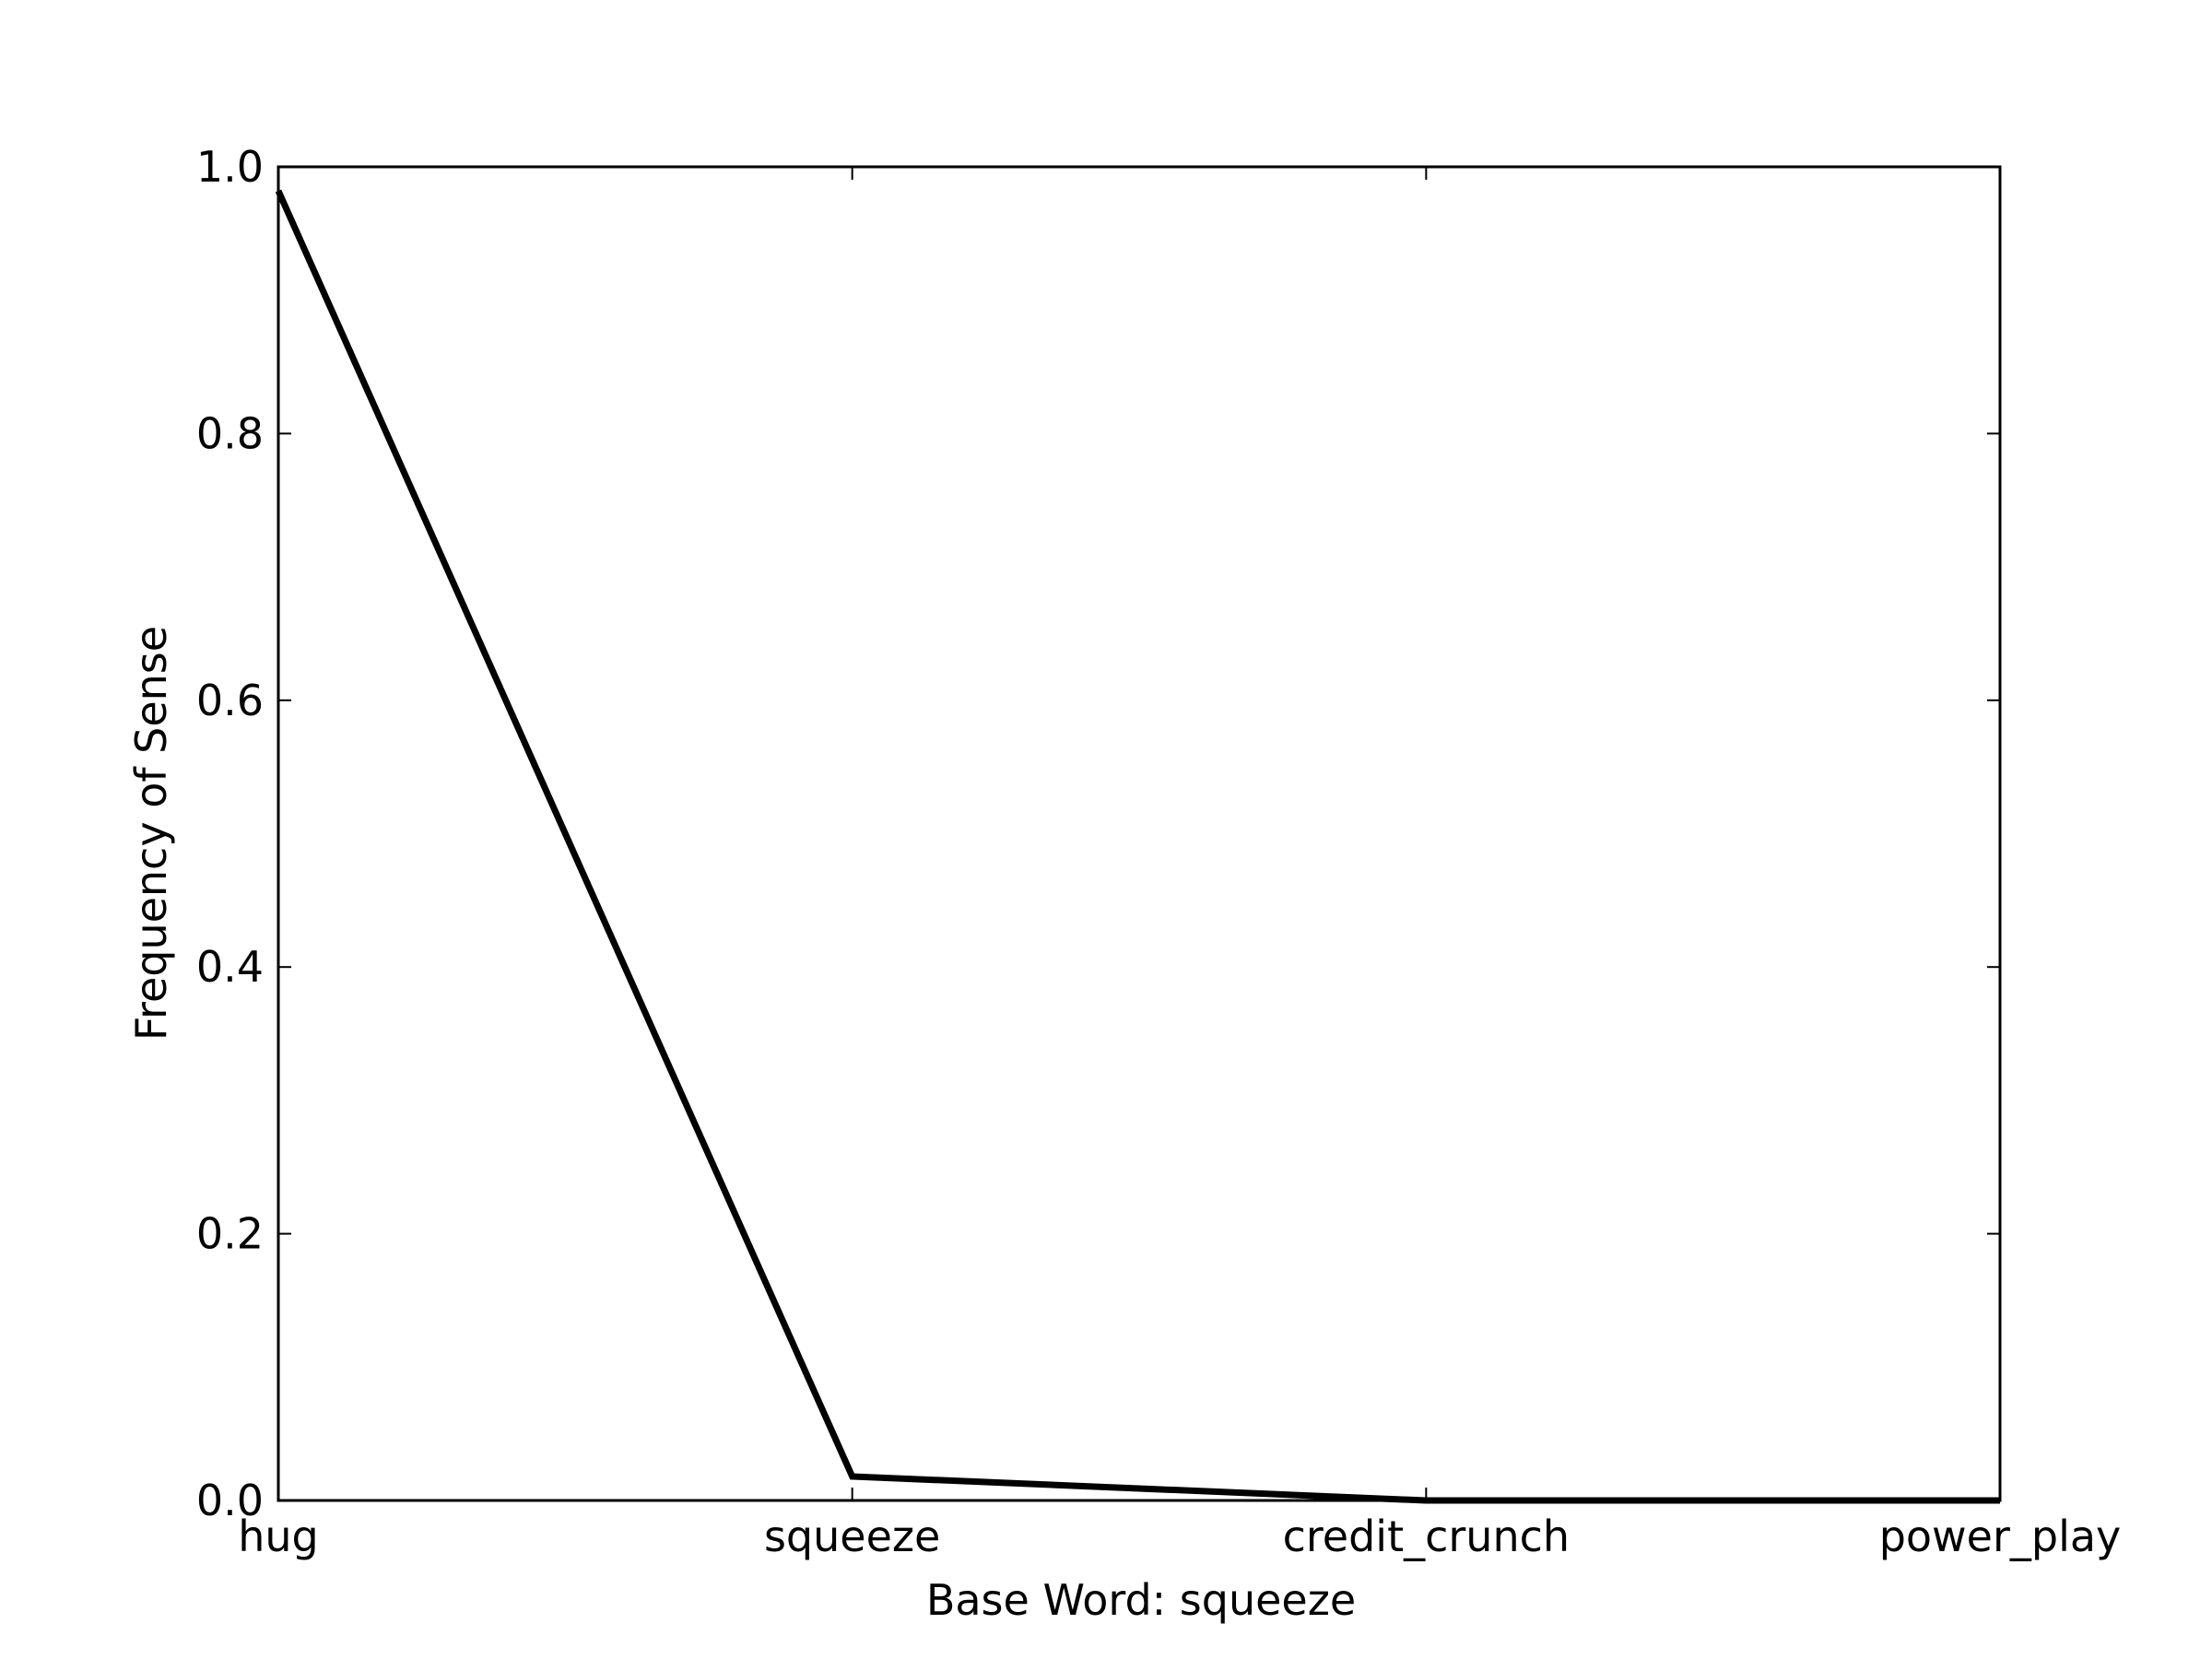  Describe the element at coordinates (852, 1536) in the screenshot. I see `x-tick-label: squeeze` at that location.